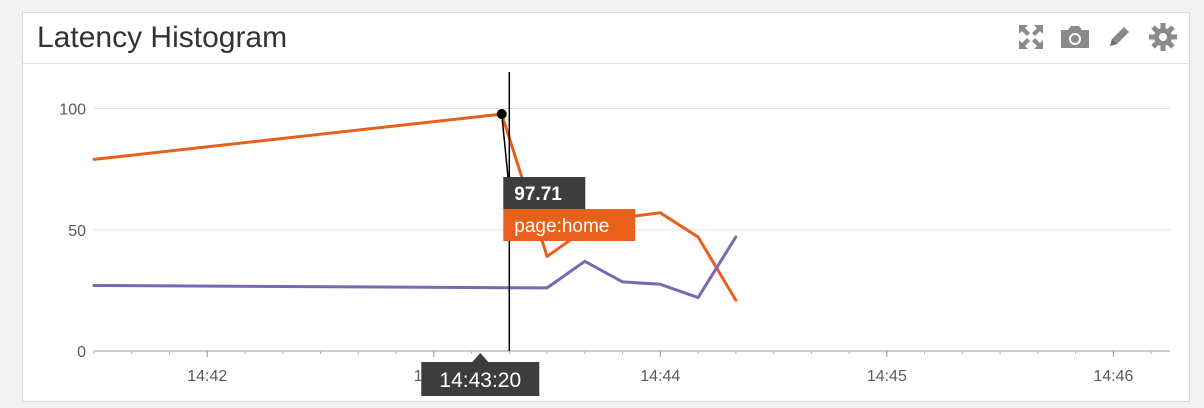  I want to click on y-tick-label: 100, so click(72, 110).